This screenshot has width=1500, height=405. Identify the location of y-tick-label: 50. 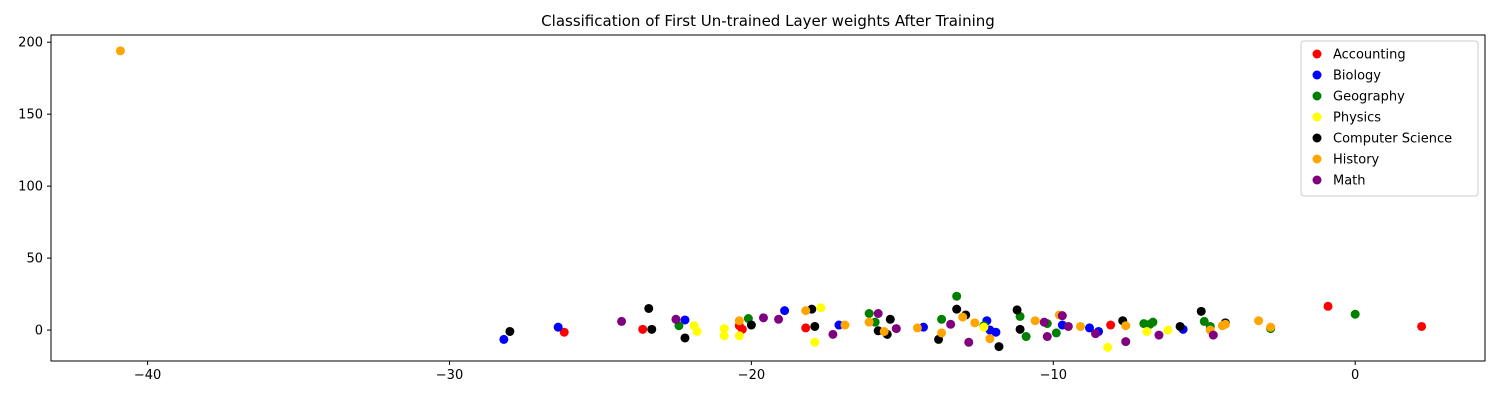
(34, 259).